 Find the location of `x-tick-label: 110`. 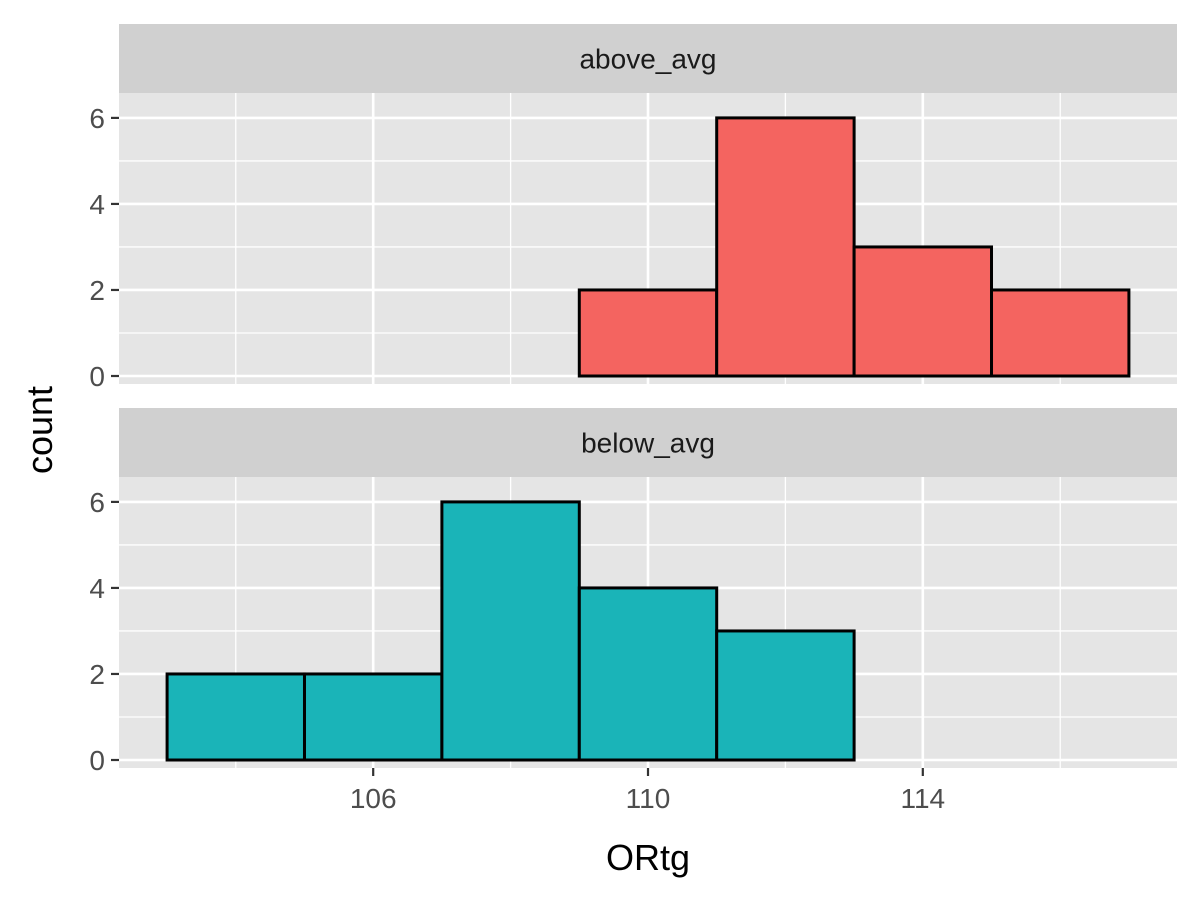

x-tick-label: 110 is located at coordinates (648, 798).